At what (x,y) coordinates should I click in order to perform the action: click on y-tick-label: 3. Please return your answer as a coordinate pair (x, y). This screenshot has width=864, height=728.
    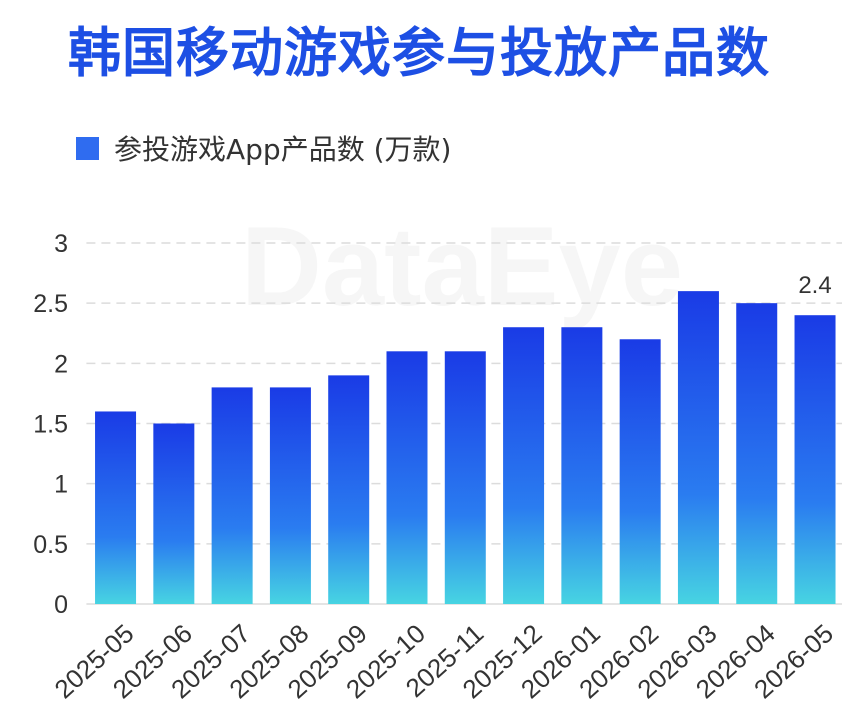
    Looking at the image, I should click on (61, 244).